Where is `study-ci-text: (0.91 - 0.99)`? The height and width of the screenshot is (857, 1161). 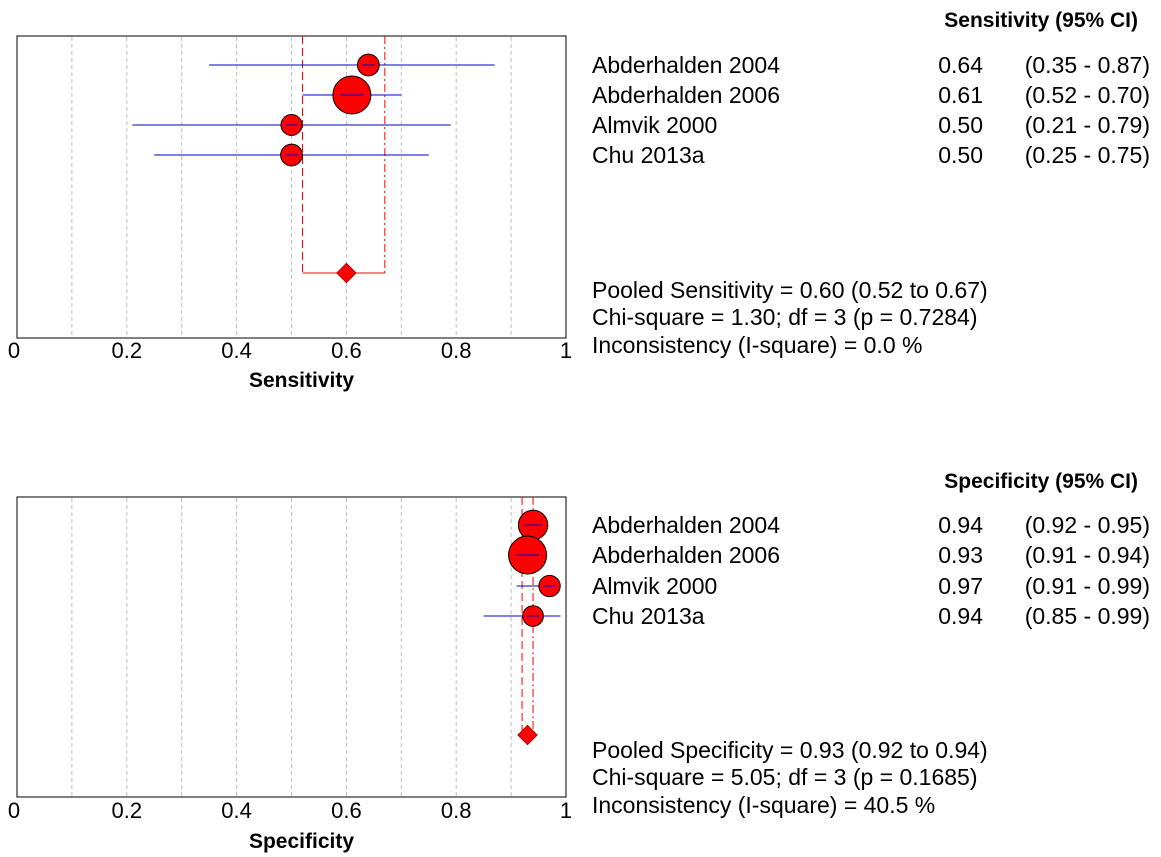
study-ci-text: (0.91 - 0.99) is located at coordinates (1087, 586).